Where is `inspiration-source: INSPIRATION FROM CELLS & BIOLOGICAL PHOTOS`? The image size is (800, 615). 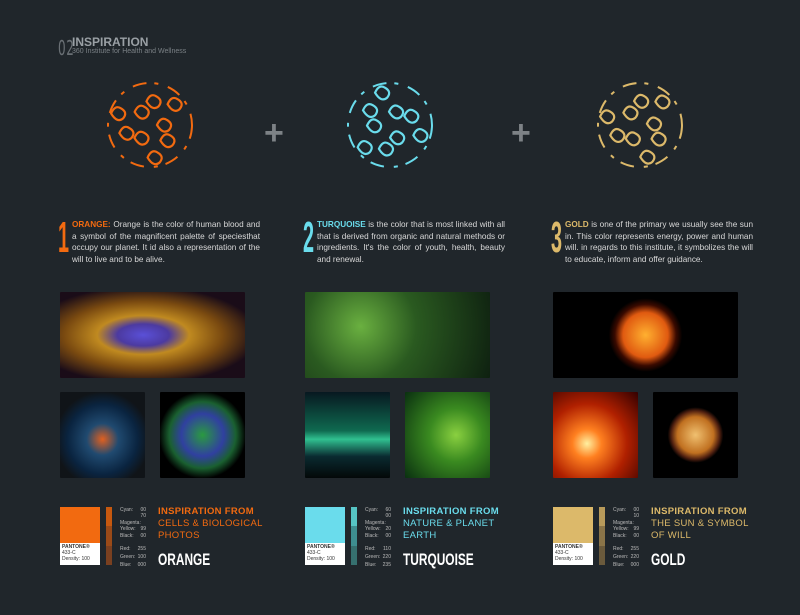
inspiration-source: INSPIRATION FROM CELLS & BIOLOGICAL PHOTOS is located at coordinates (210, 524).